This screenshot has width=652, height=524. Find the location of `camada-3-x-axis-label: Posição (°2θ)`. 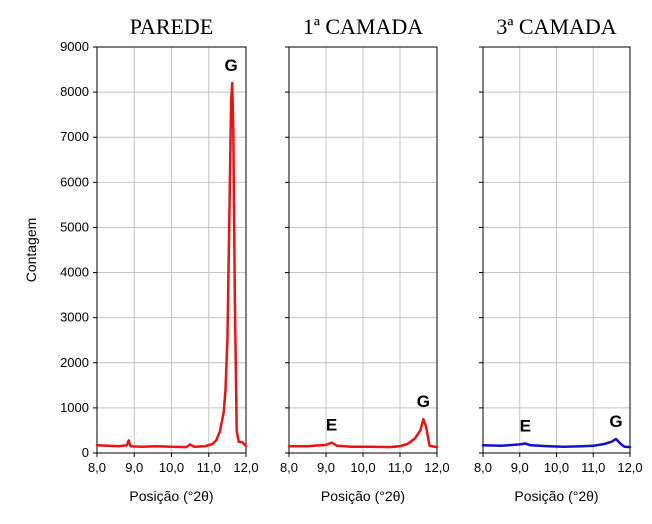

camada-3-x-axis-label: Posição (°2θ) is located at coordinates (556, 496).